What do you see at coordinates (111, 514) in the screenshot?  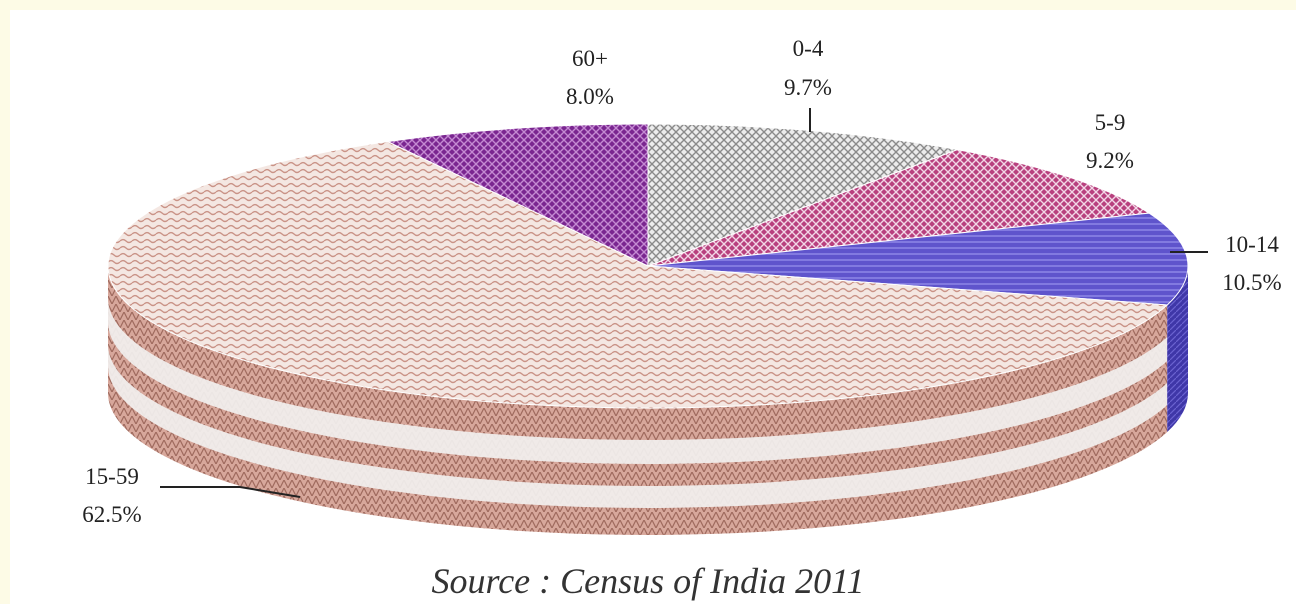 I see `slice-value-15-59: 62.5%` at bounding box center [111, 514].